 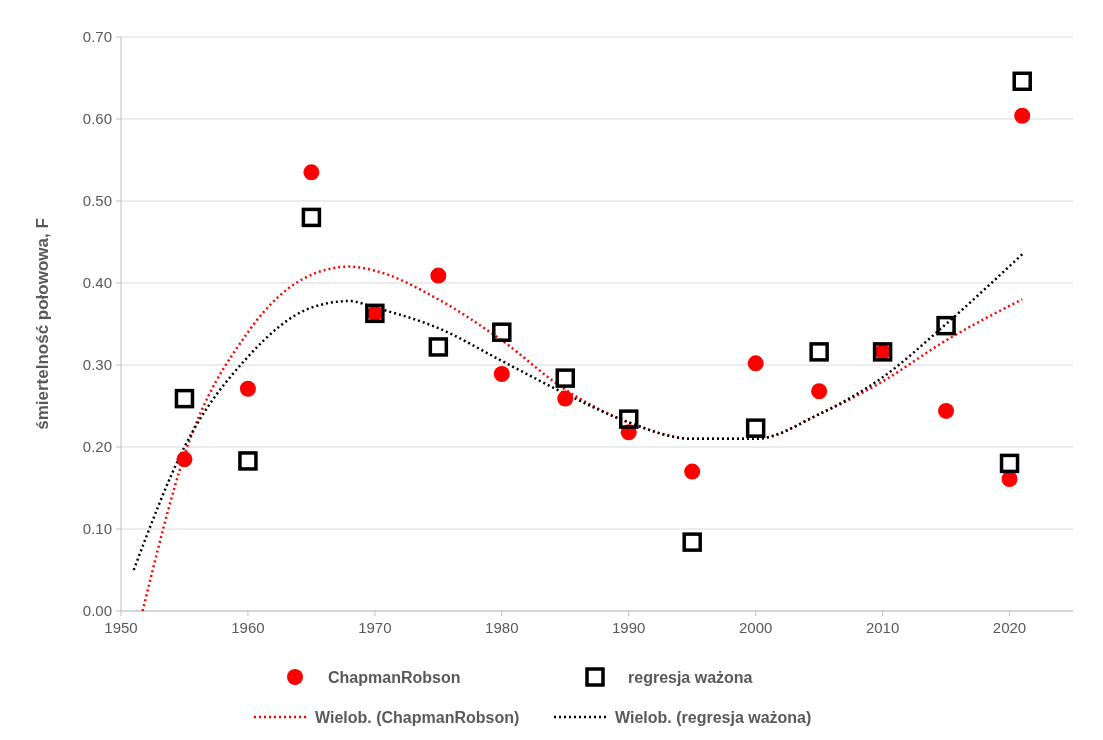 I want to click on x-tick-label: 1970, so click(x=375, y=627).